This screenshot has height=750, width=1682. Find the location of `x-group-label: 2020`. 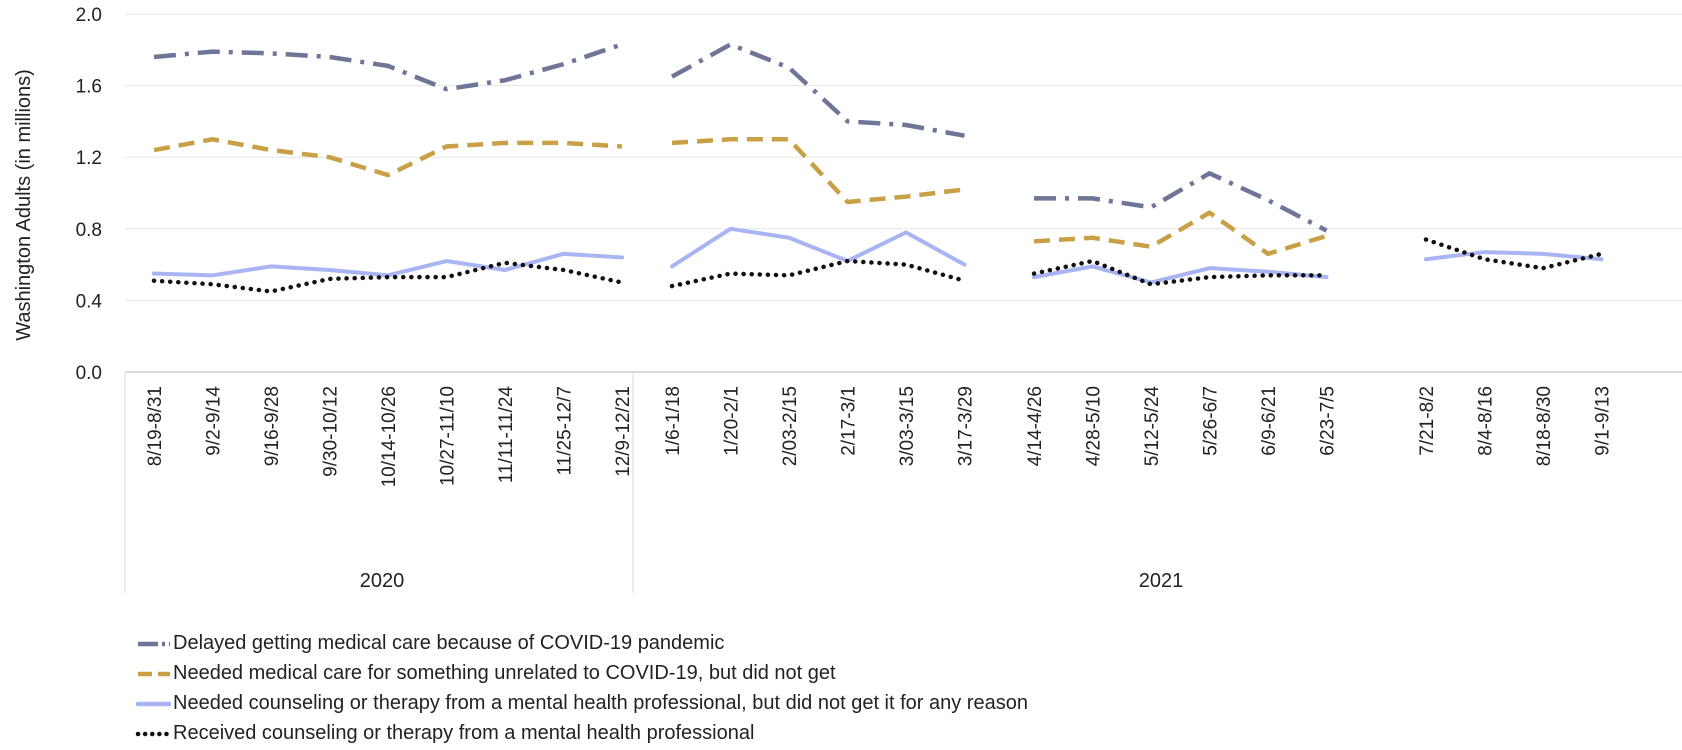

x-group-label: 2020 is located at coordinates (382, 581).